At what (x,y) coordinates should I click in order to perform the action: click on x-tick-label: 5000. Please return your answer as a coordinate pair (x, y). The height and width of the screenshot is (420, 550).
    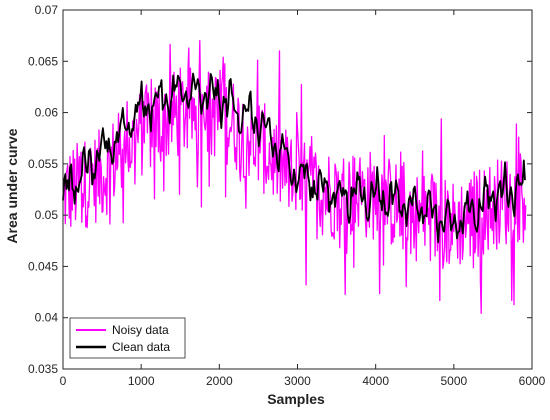
    Looking at the image, I should click on (453, 381).